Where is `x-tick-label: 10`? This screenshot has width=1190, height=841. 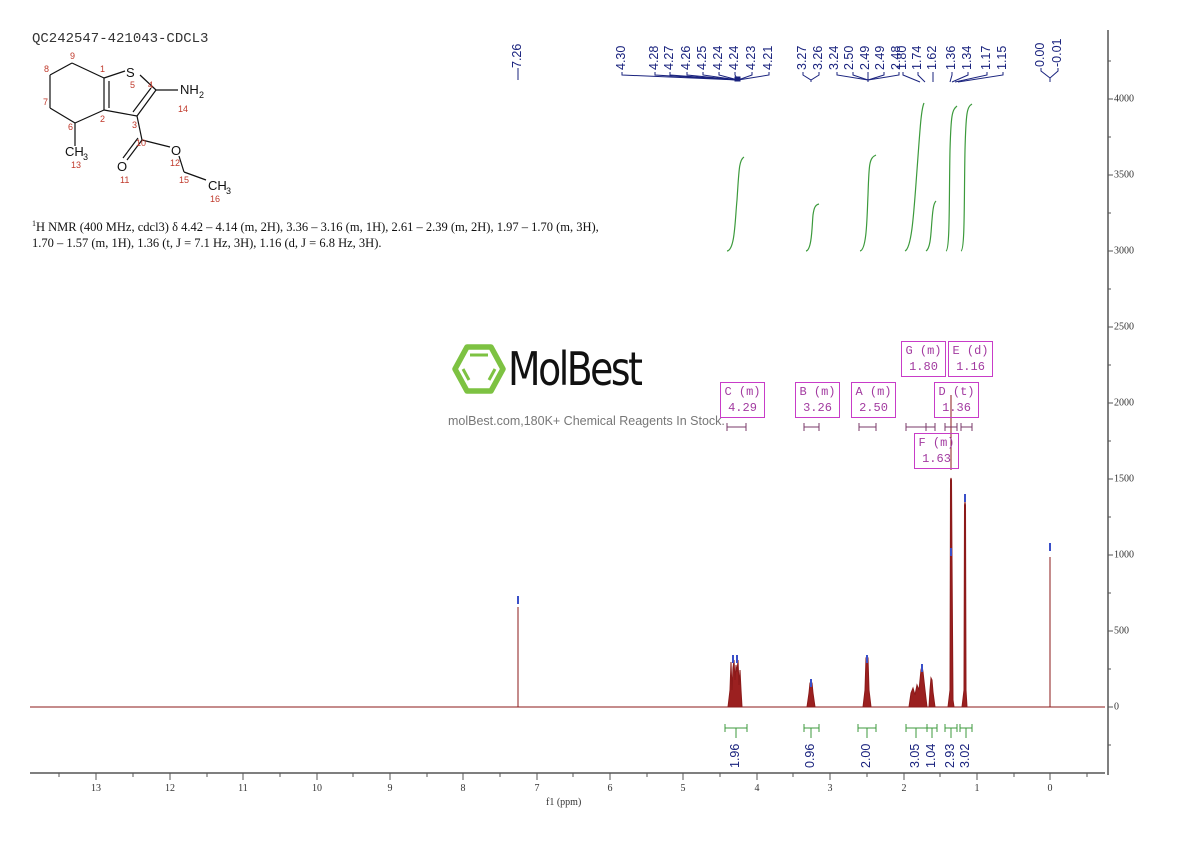 x-tick-label: 10 is located at coordinates (317, 788).